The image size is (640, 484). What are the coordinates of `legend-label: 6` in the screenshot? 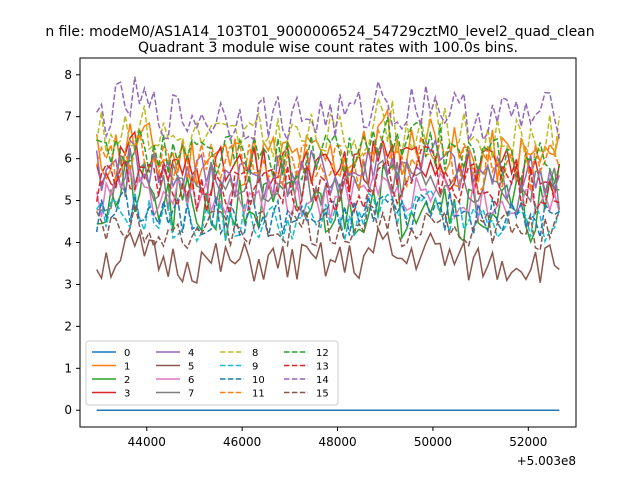 It's located at (191, 380).